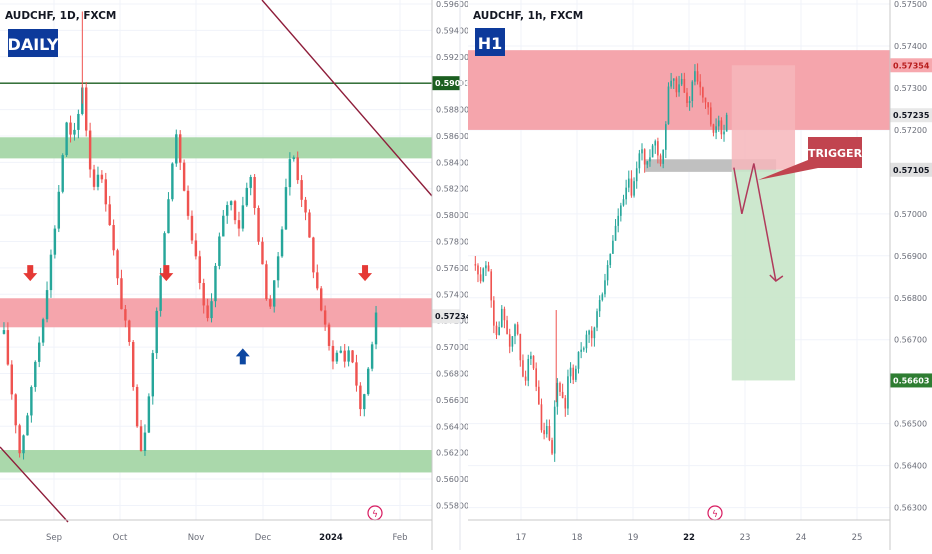 The height and width of the screenshot is (554, 932). Describe the element at coordinates (857, 538) in the screenshot. I see `x-tick-label: 25` at that location.